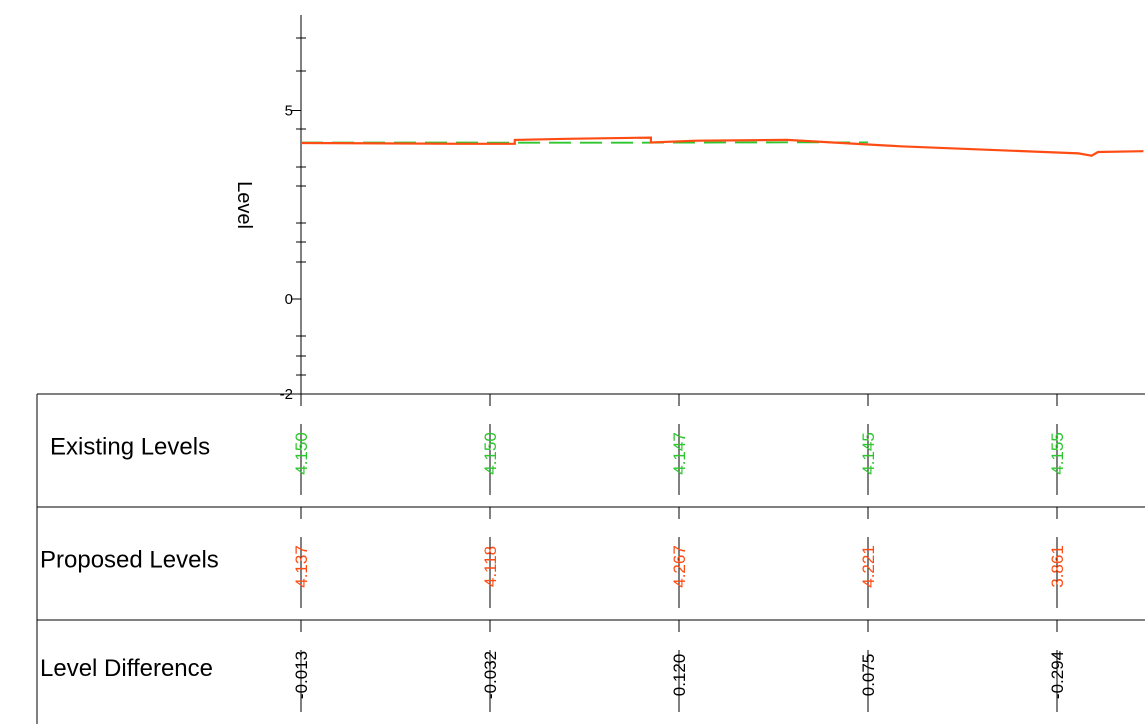 The image size is (1145, 724). What do you see at coordinates (679, 566) in the screenshot?
I see `table-value: 4.267` at bounding box center [679, 566].